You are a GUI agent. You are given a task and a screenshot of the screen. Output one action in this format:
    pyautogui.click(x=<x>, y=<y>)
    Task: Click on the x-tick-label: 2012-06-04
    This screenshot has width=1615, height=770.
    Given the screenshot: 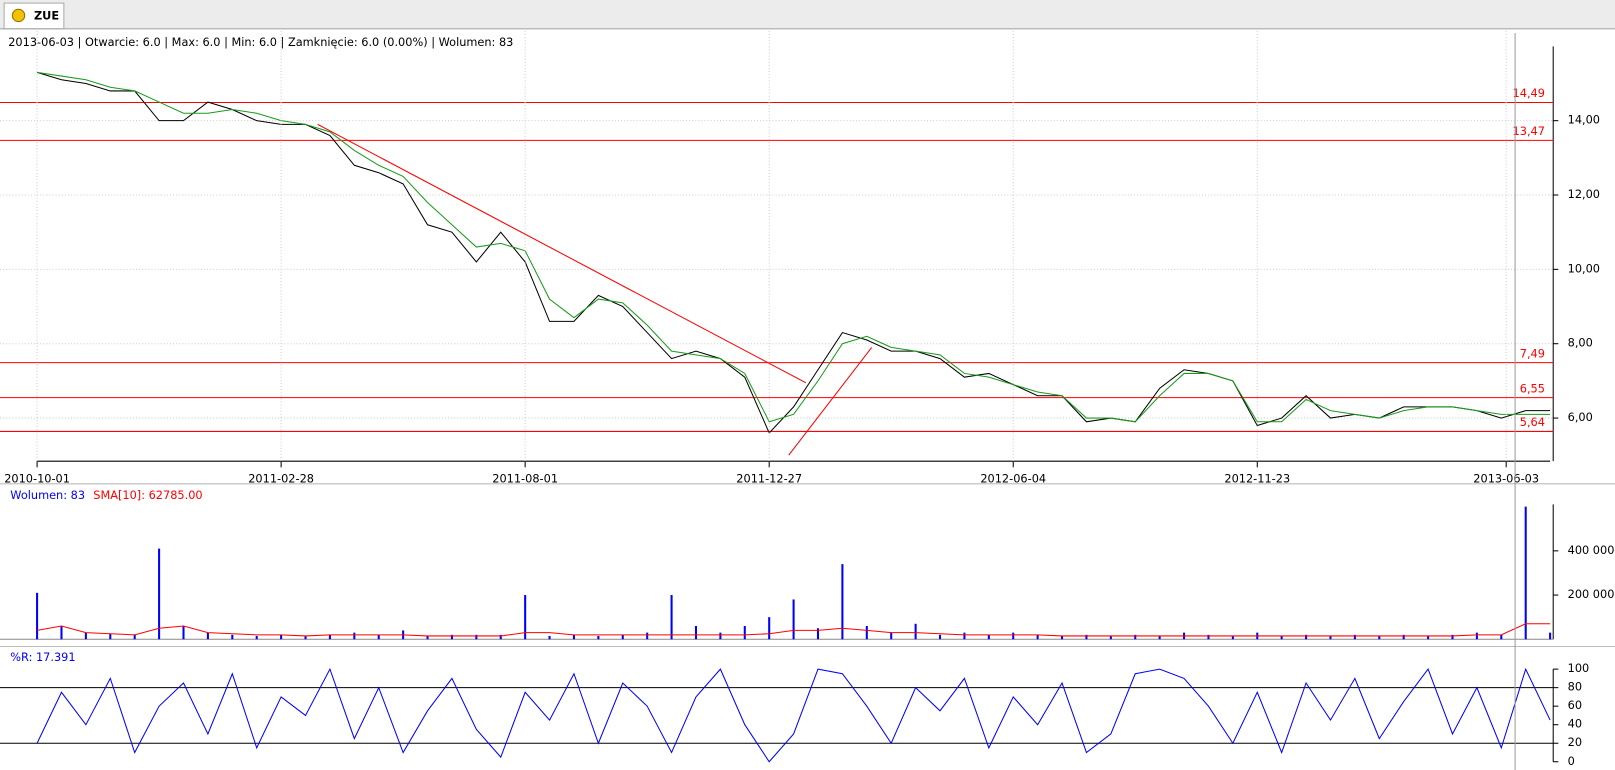 What is the action you would take?
    pyautogui.click(x=1013, y=479)
    